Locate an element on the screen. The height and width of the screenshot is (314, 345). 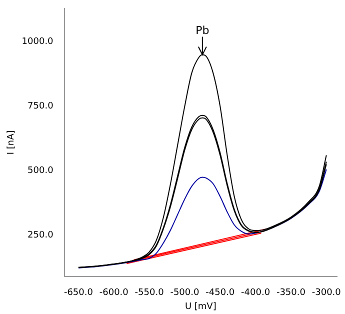
y-tick-label: 500.0 is located at coordinates (41, 171).